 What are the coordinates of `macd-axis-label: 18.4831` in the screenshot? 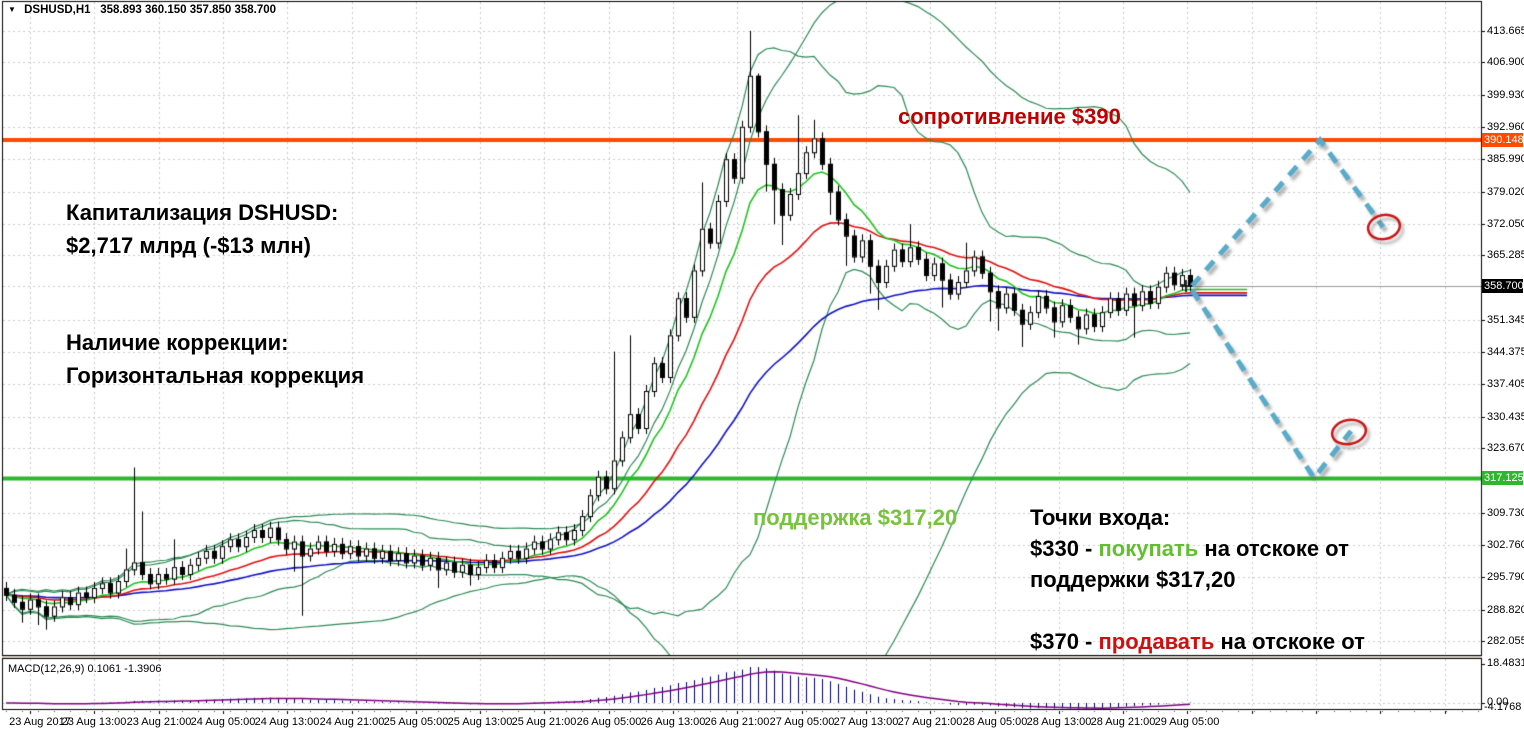 It's located at (1505, 663).